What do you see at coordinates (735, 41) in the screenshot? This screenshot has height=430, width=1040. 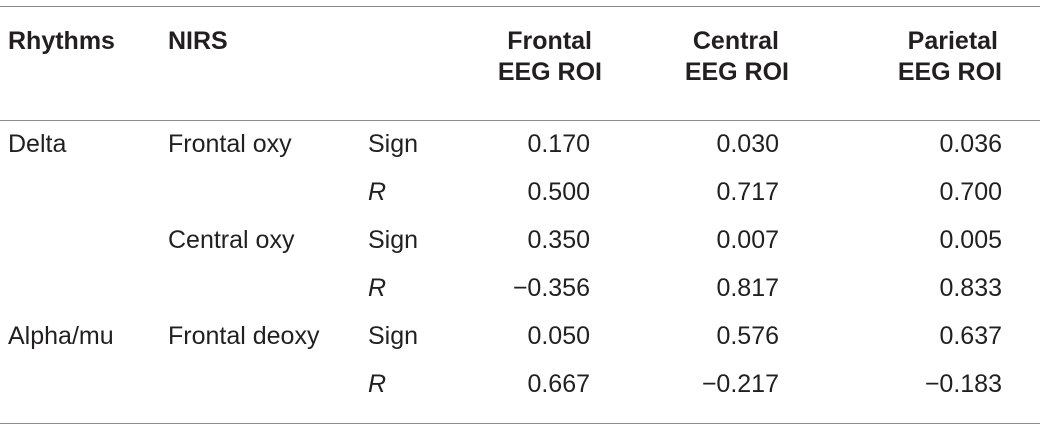 I see `header-central-line1: Central` at bounding box center [735, 41].